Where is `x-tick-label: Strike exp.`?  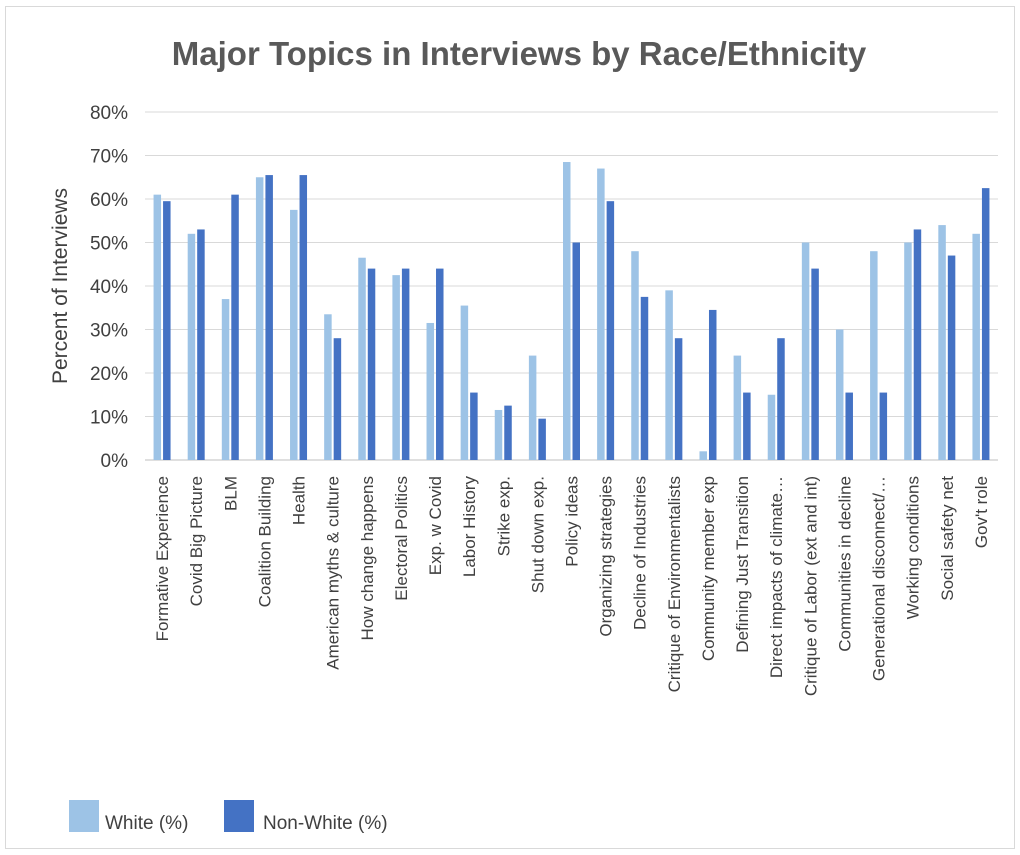
x-tick-label: Strike exp. is located at coordinates (503, 516).